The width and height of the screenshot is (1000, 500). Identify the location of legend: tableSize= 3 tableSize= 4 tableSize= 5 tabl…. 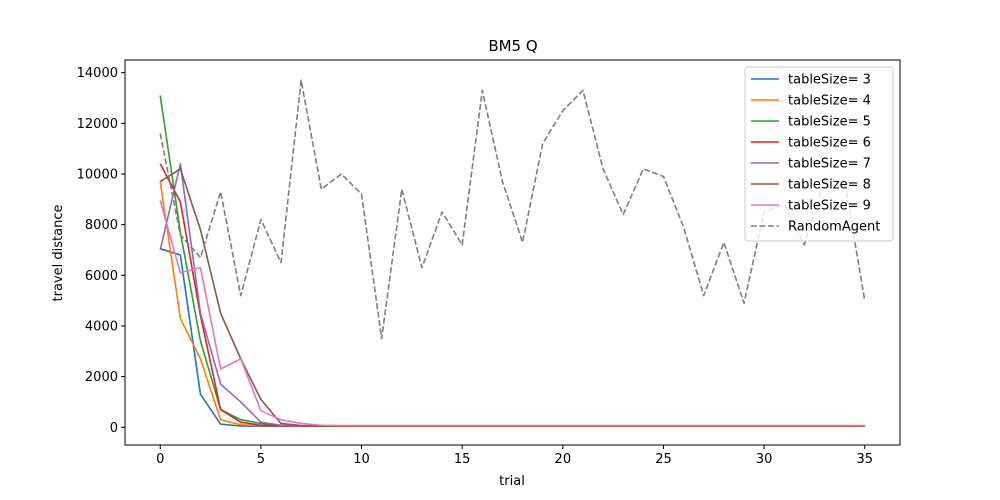
(819, 154).